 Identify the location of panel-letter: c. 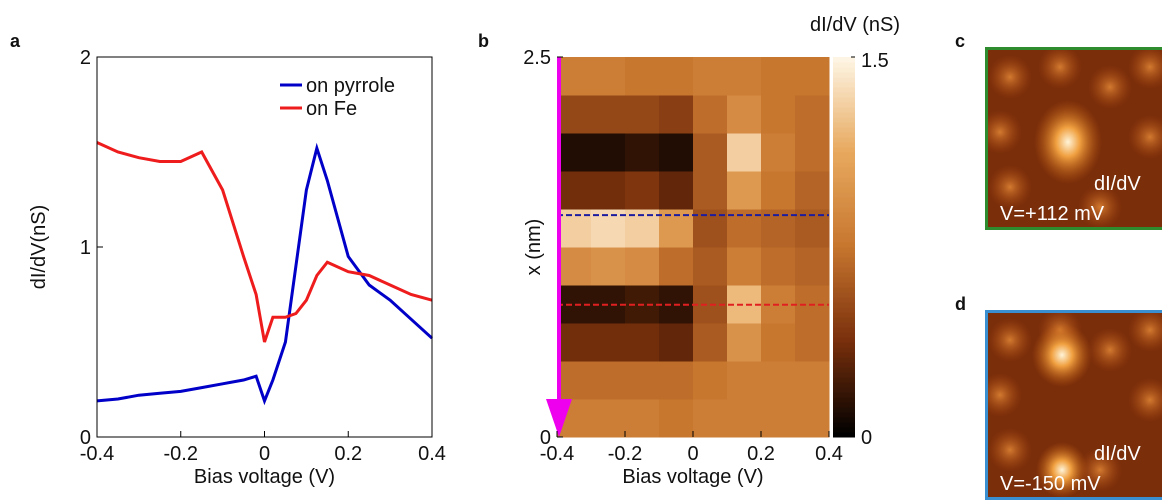
(960, 41).